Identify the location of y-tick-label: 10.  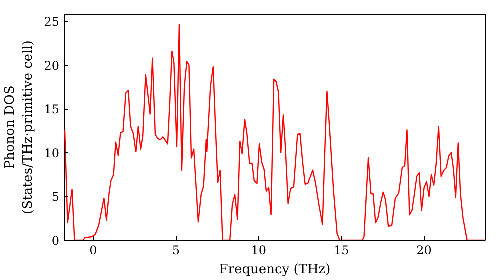
(52, 153).